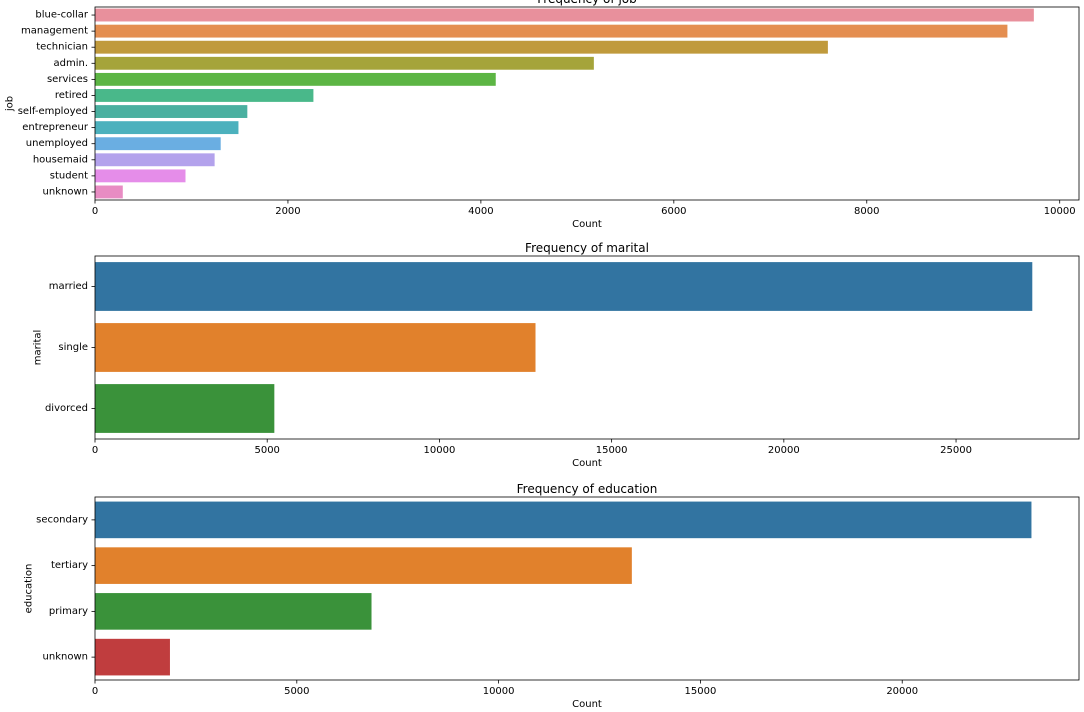 The image size is (1084, 712). What do you see at coordinates (71, 95) in the screenshot?
I see `y-tick-label: retired` at bounding box center [71, 95].